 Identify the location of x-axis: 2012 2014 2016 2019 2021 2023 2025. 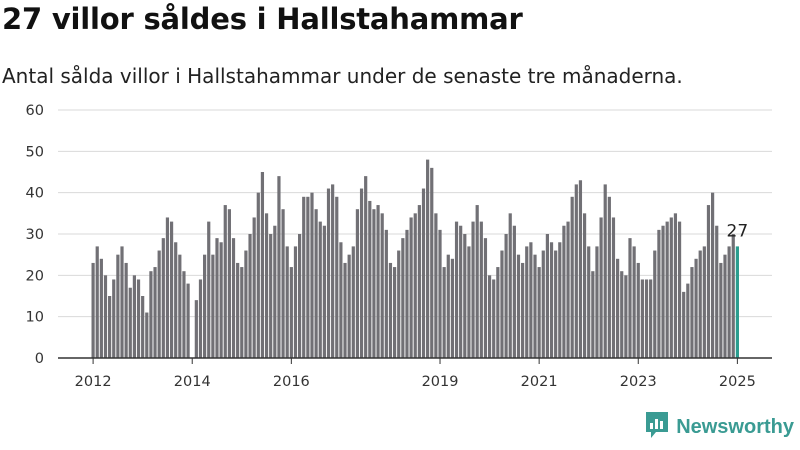
(415, 373).